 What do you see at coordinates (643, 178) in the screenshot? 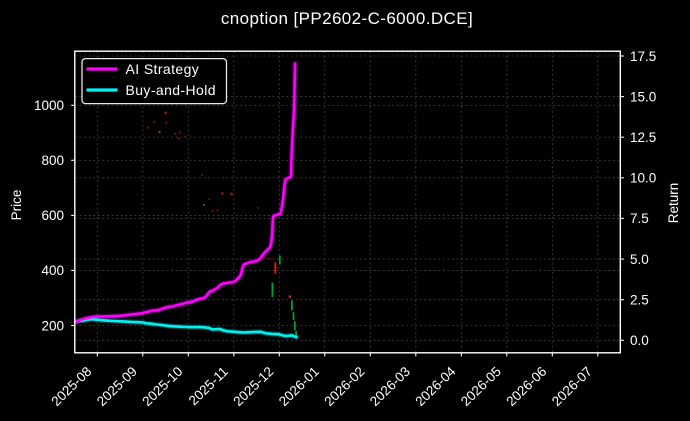
I see `svg-text: 10.0` at bounding box center [643, 178].